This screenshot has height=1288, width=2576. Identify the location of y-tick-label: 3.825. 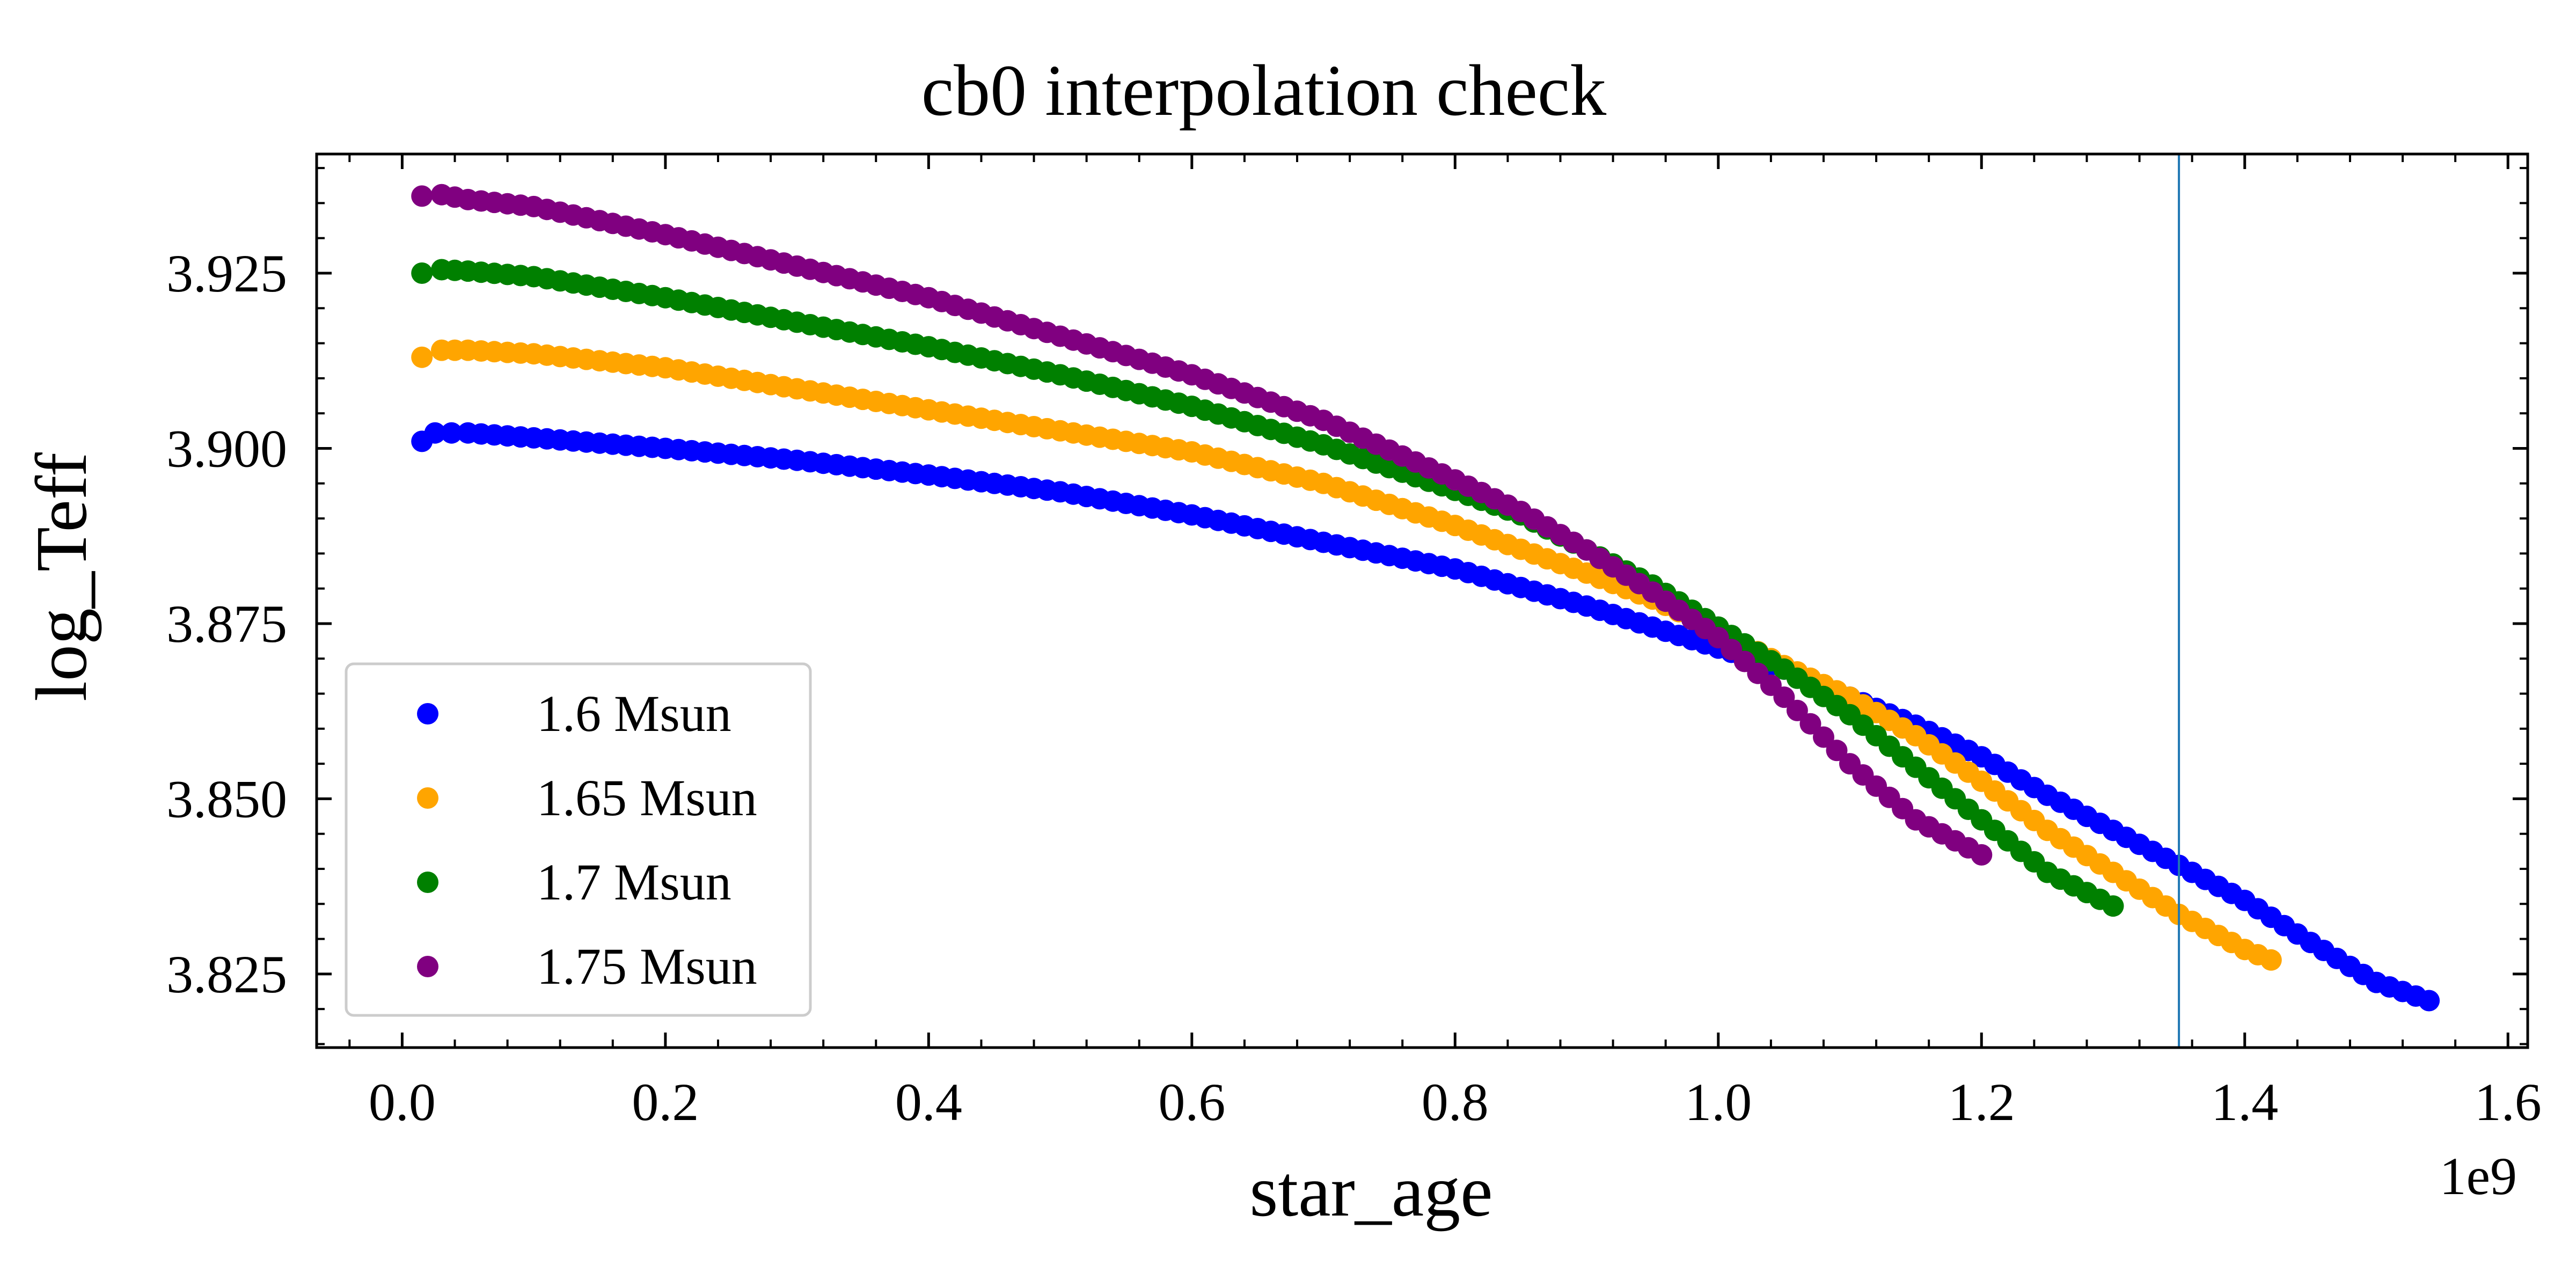
(226, 974).